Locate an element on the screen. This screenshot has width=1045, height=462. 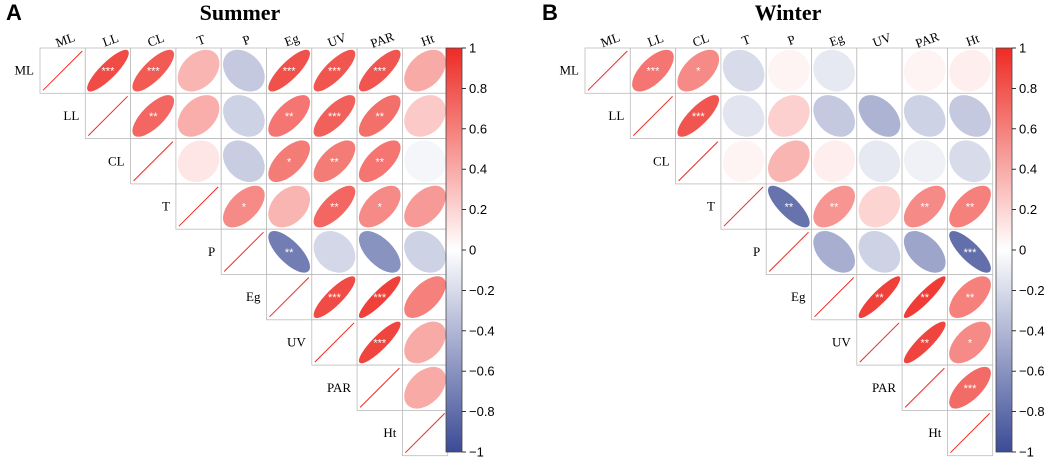
sig-ml-eg: *** is located at coordinates (290, 72).